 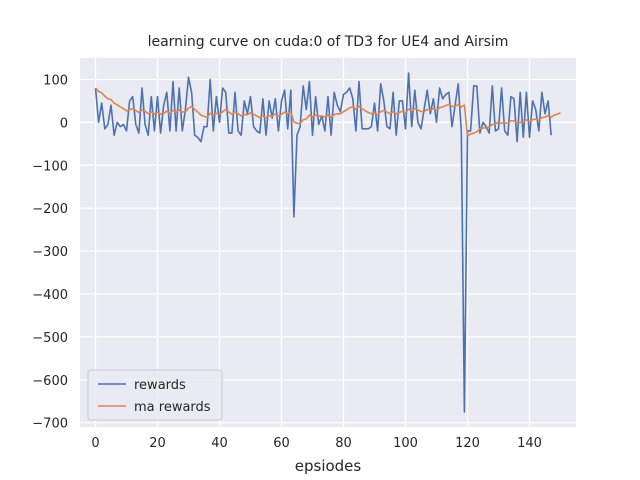 What do you see at coordinates (467, 443) in the screenshot?
I see `x-tick-label: 120` at bounding box center [467, 443].